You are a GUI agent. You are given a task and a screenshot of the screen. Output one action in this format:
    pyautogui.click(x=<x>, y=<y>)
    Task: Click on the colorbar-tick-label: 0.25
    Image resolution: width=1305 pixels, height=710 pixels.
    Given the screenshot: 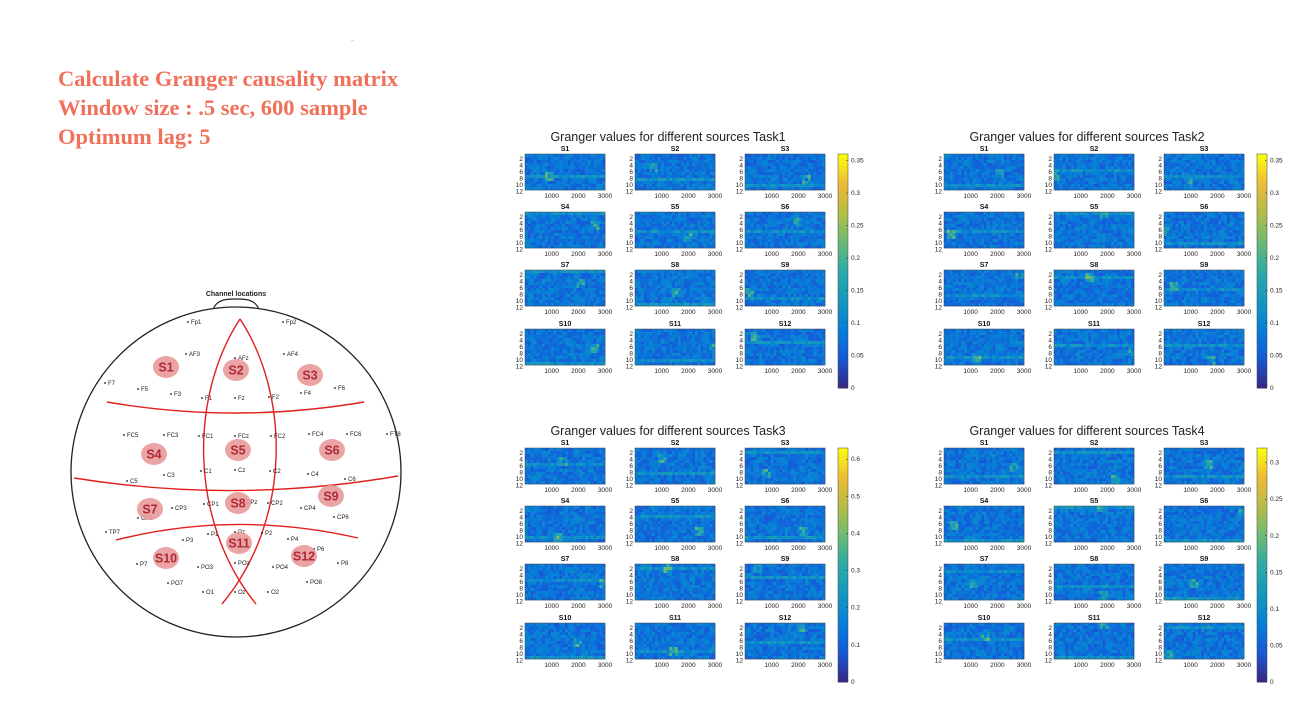 What is the action you would take?
    pyautogui.click(x=857, y=226)
    